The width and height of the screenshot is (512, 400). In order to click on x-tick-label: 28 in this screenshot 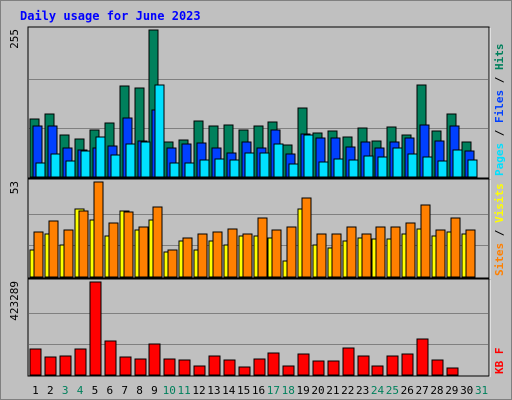, I will do `click(436, 390)`.